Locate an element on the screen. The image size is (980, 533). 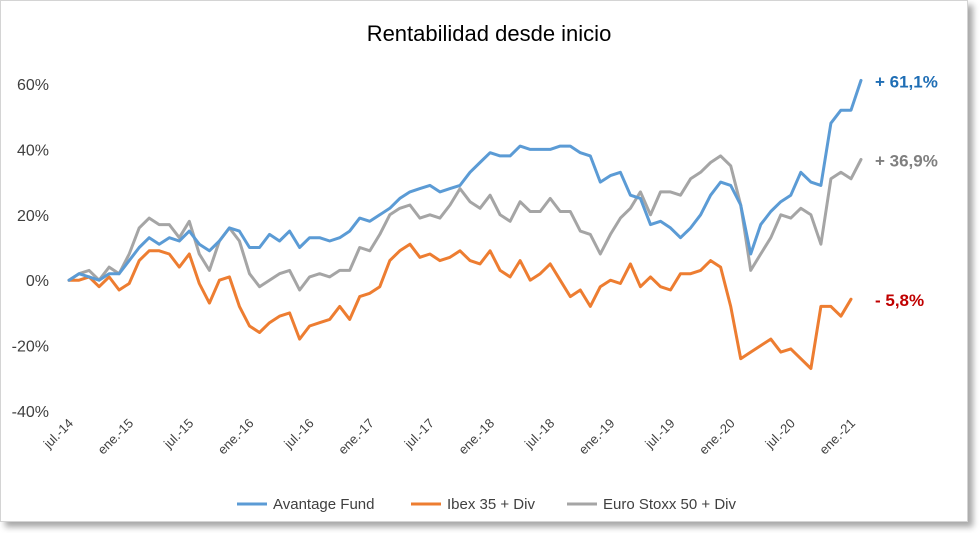
x-tick-label: jul.-18 is located at coordinates (539, 434).